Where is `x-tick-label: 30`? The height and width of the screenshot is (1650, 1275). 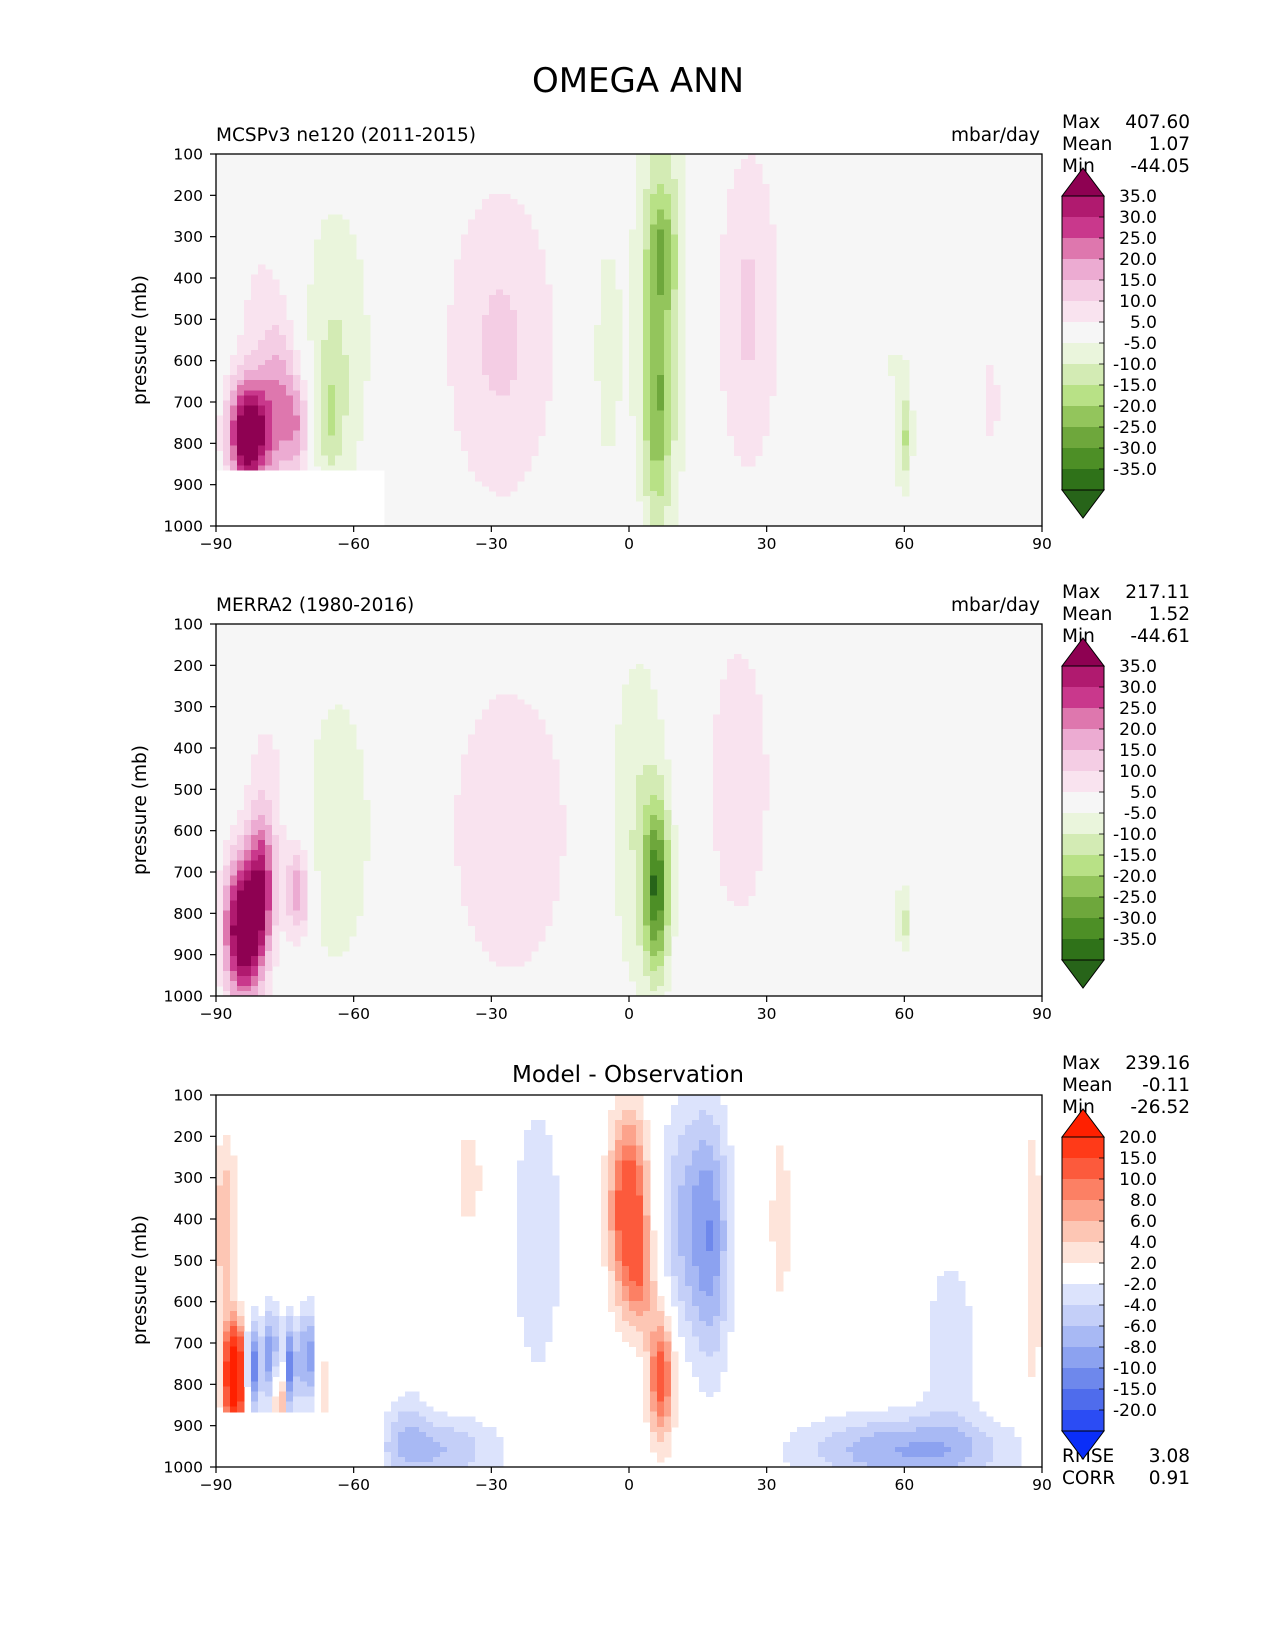
x-tick-label: 30 is located at coordinates (767, 1014).